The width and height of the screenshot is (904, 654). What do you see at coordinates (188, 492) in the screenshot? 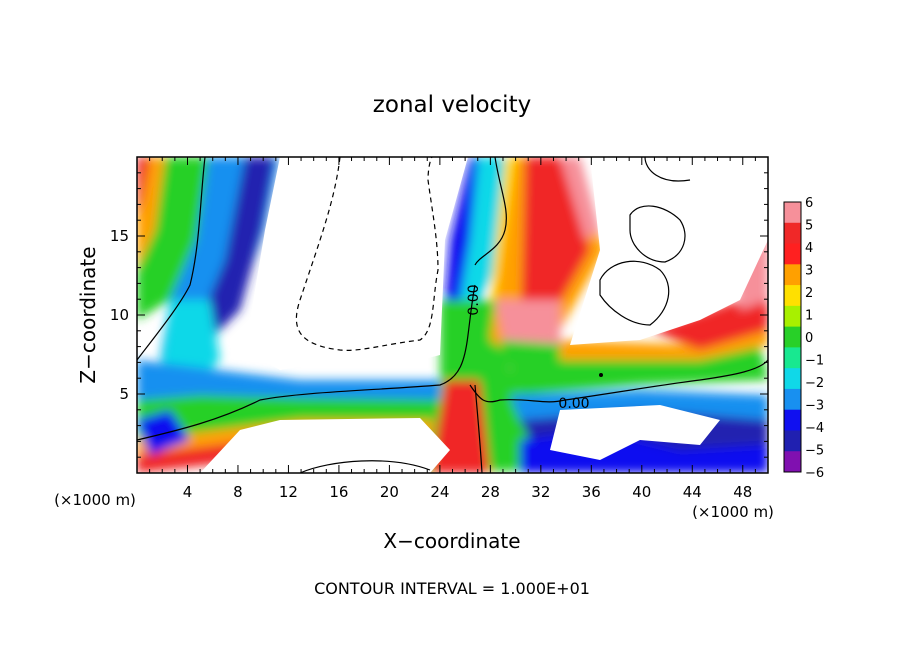
I see `x-tick-label: 4` at bounding box center [188, 492].